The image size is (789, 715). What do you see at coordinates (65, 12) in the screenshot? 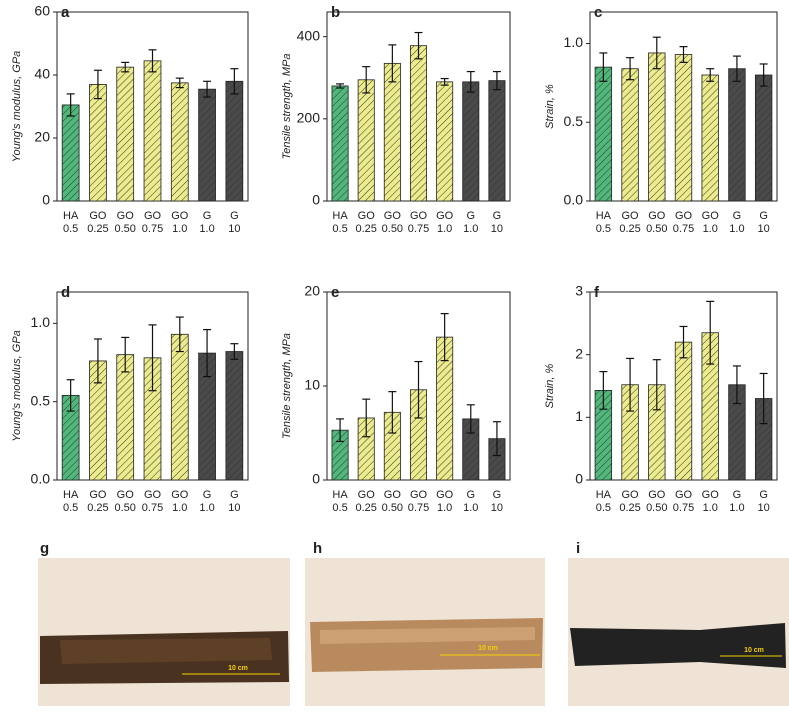
I see `panel-label: a` at bounding box center [65, 12].